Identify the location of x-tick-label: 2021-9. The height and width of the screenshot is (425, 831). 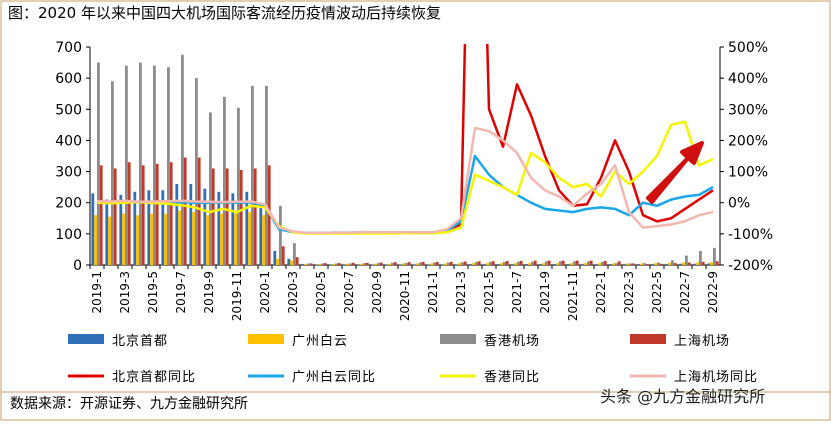
(545, 292).